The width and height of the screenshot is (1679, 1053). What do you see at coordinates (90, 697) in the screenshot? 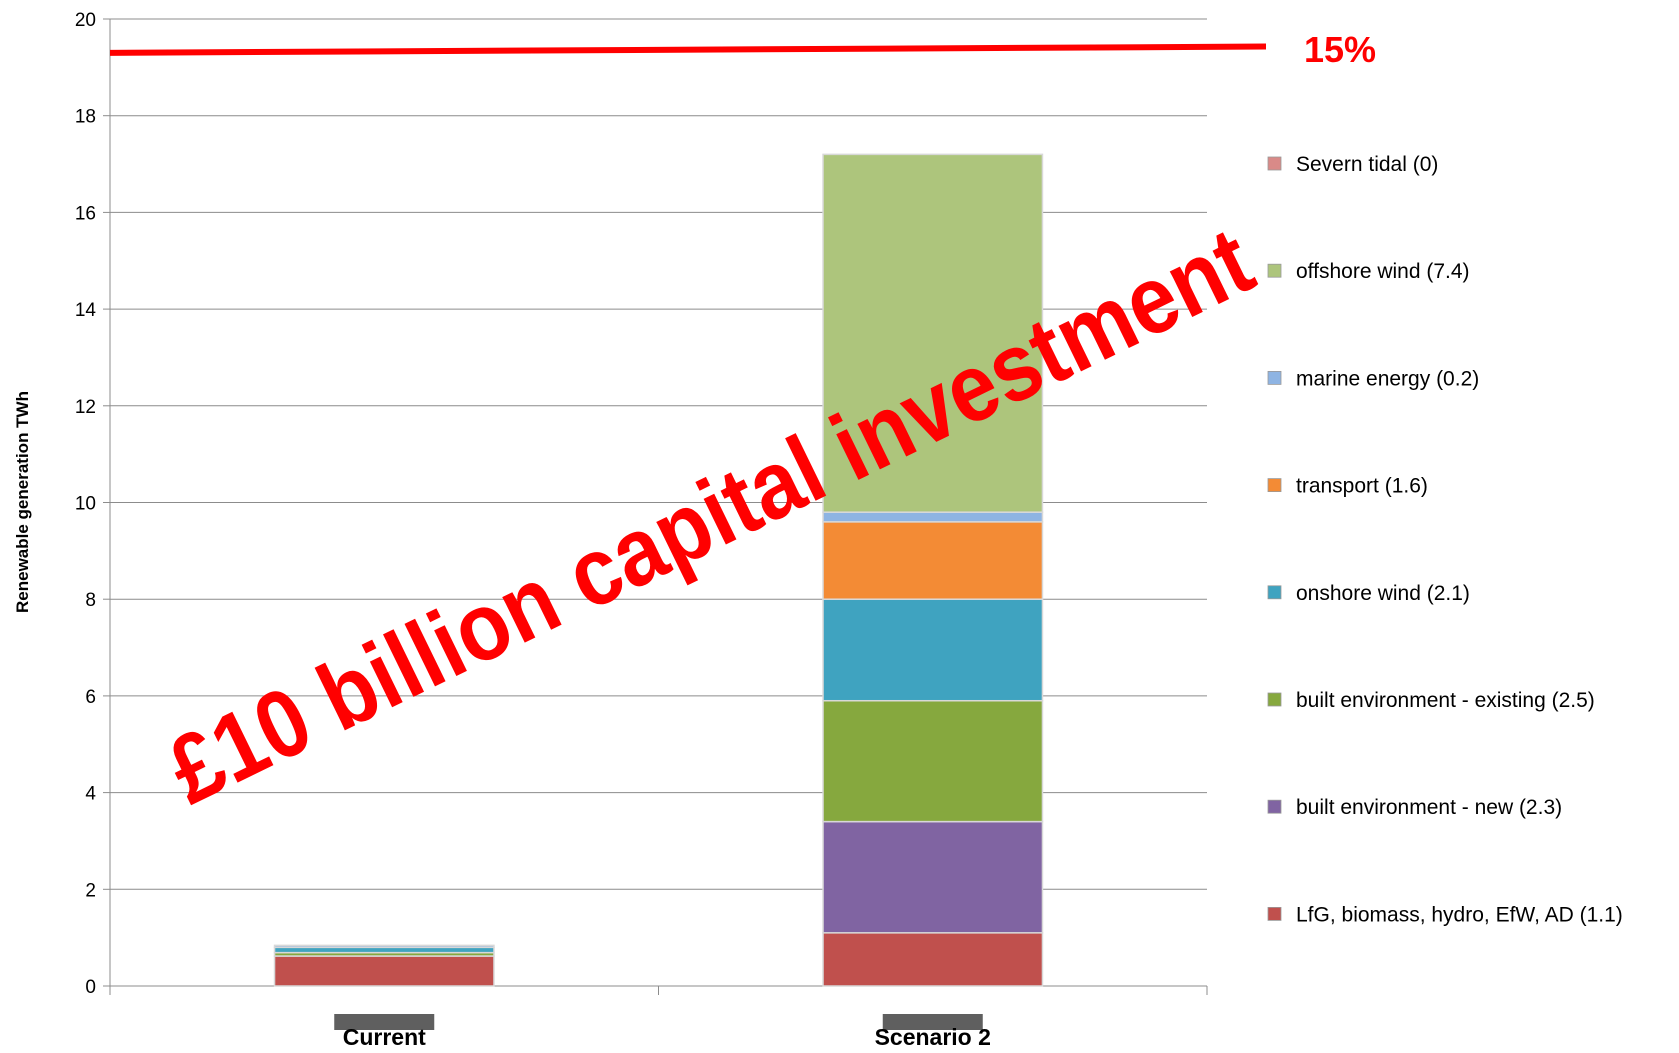
I see `y-tick-label: 6` at bounding box center [90, 697].